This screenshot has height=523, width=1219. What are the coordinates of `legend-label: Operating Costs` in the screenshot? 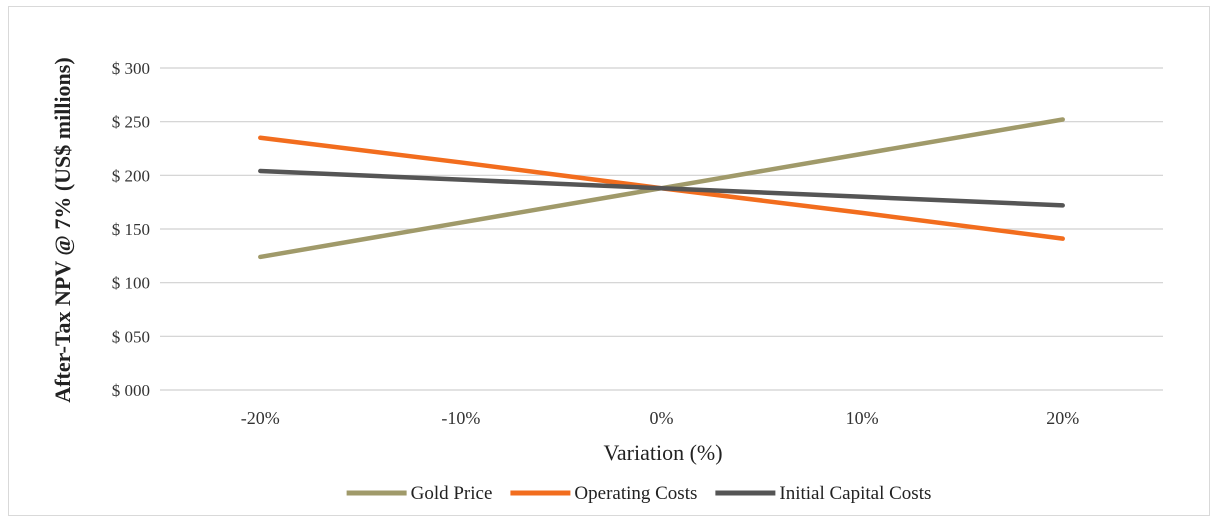 It's located at (635, 493).